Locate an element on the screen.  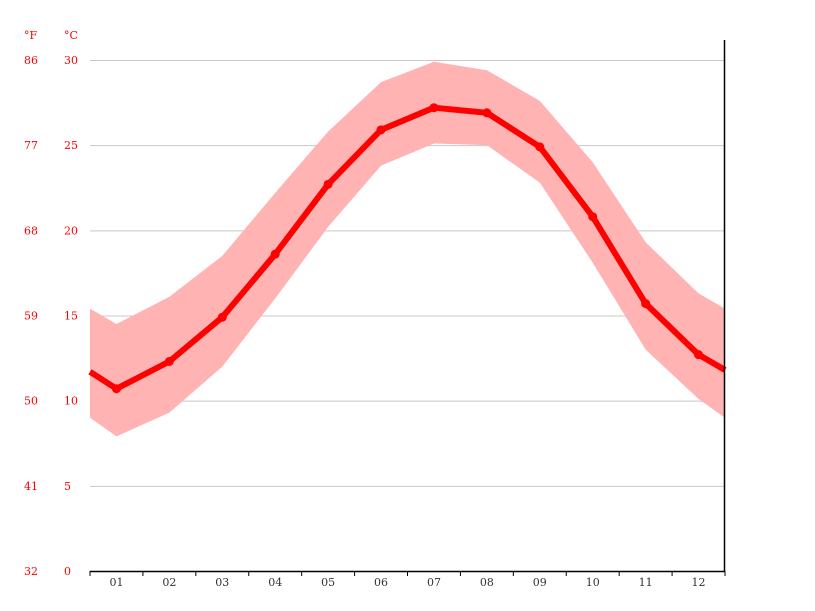
y-axis-fahrenheit-labels: 86 77 68 59 50 41 32 is located at coordinates (31, 316).